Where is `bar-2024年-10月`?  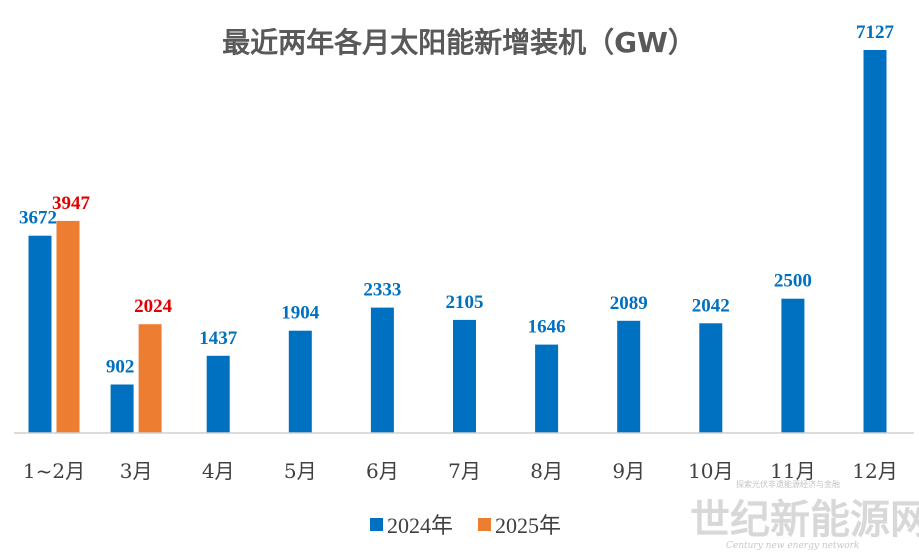
bar-2024年-10月 is located at coordinates (711, 378).